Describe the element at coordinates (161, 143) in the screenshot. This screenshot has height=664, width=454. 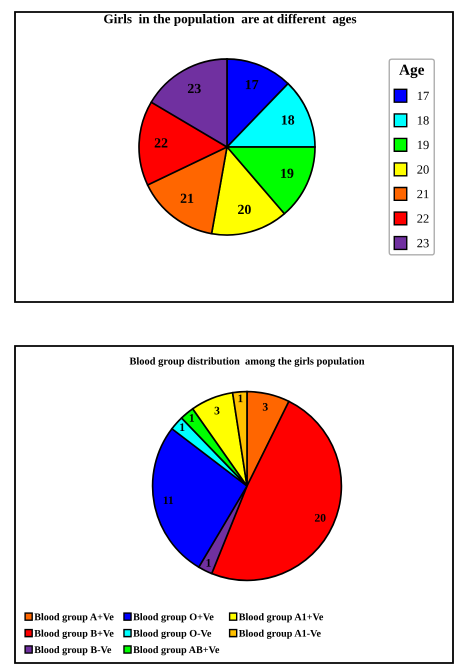
I see `slice-label: 22` at that location.